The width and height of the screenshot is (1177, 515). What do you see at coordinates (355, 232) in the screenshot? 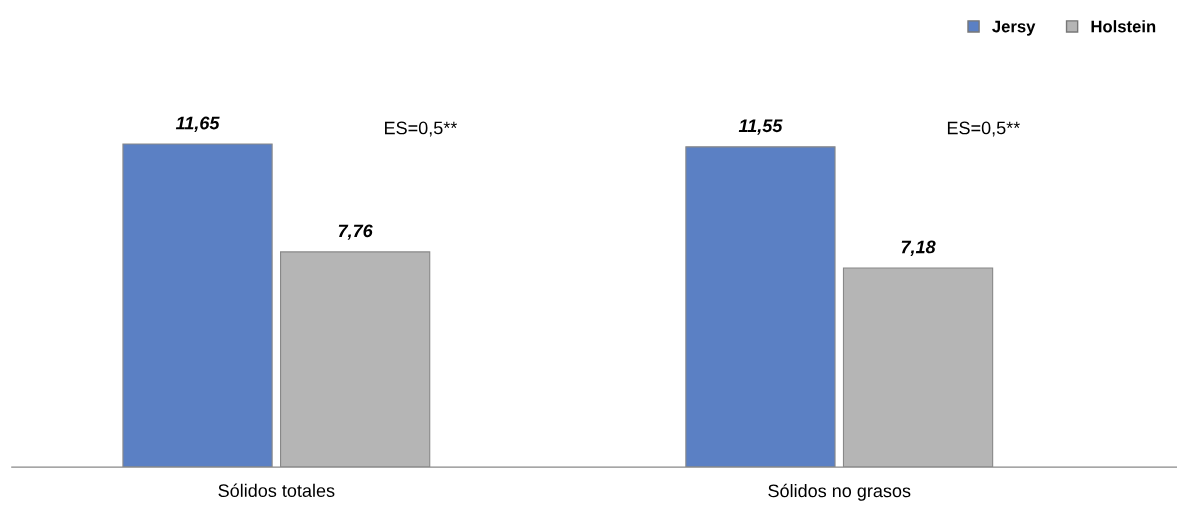
I see `data-label: 7,76` at bounding box center [355, 232].